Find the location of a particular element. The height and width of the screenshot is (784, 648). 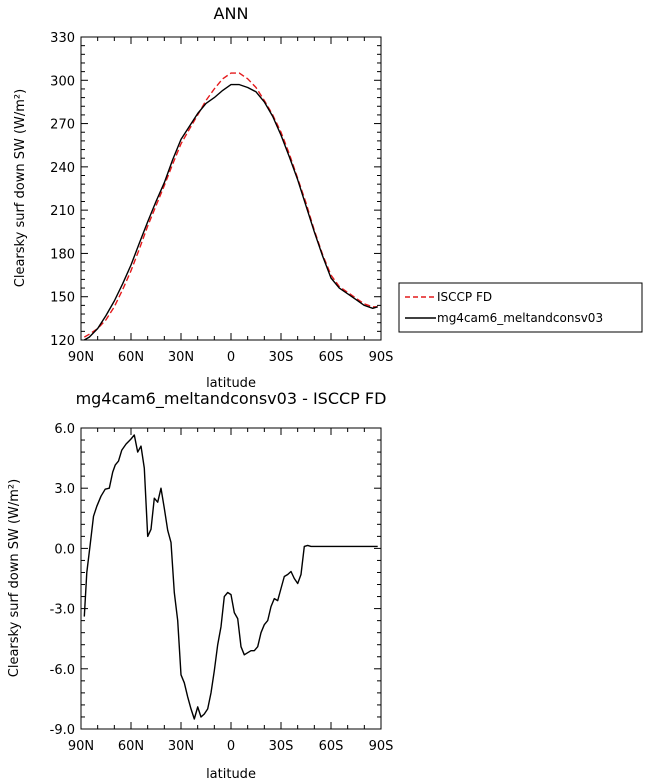

chart-1-x-tick-label: 30N is located at coordinates (181, 357).